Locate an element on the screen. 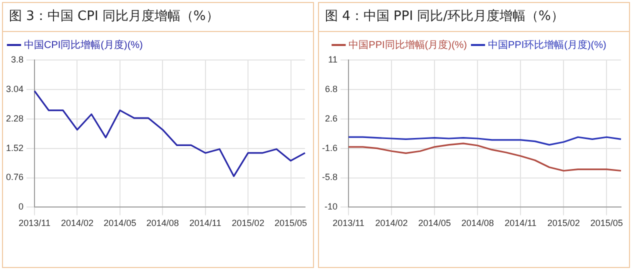  y-tick-label: -5.8 is located at coordinates (330, 177).